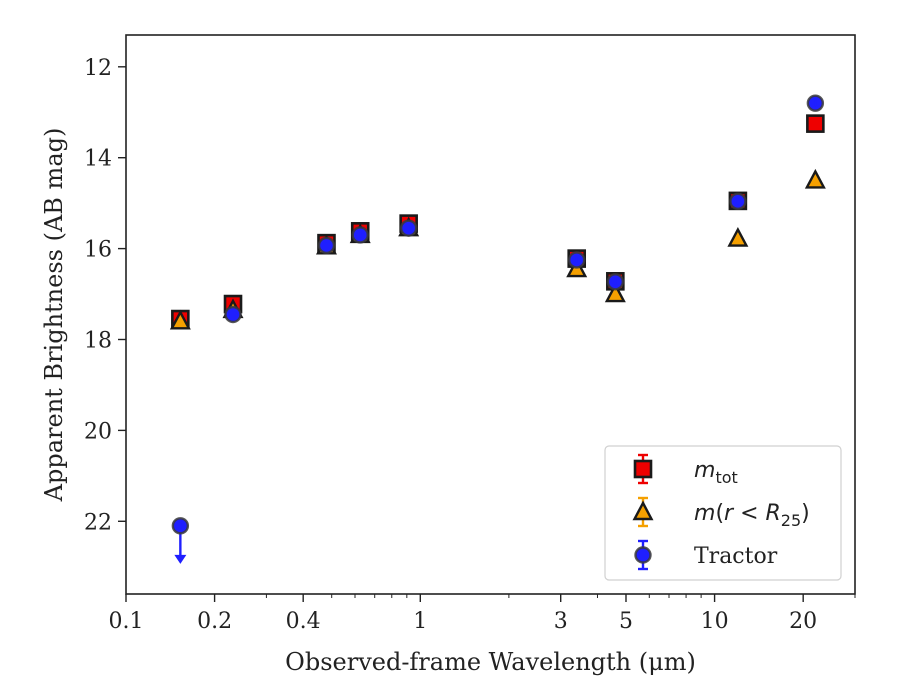 The width and height of the screenshot is (900, 700). I want to click on x-tick-label: 20, so click(803, 621).